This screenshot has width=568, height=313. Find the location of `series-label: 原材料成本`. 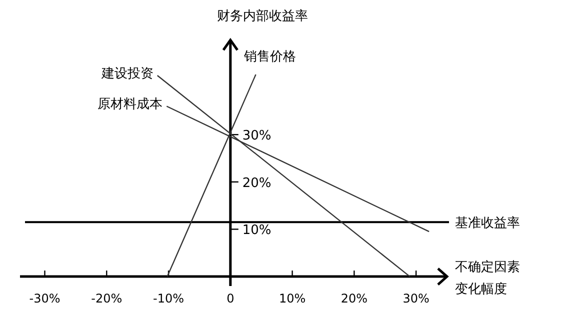

series-label: 原材料成本 is located at coordinates (130, 104).